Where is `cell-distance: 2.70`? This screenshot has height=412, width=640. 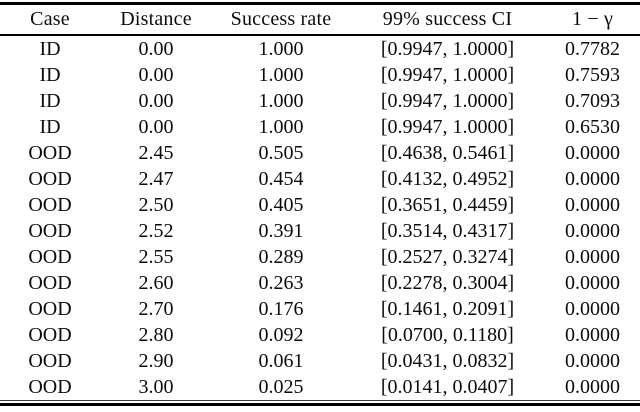 cell-distance: 2.70 is located at coordinates (156, 309).